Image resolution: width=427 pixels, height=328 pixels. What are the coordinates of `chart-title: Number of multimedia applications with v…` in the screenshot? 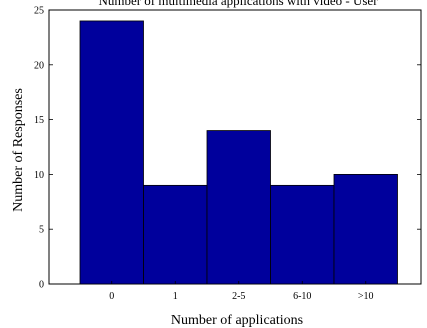 It's located at (238, 4).